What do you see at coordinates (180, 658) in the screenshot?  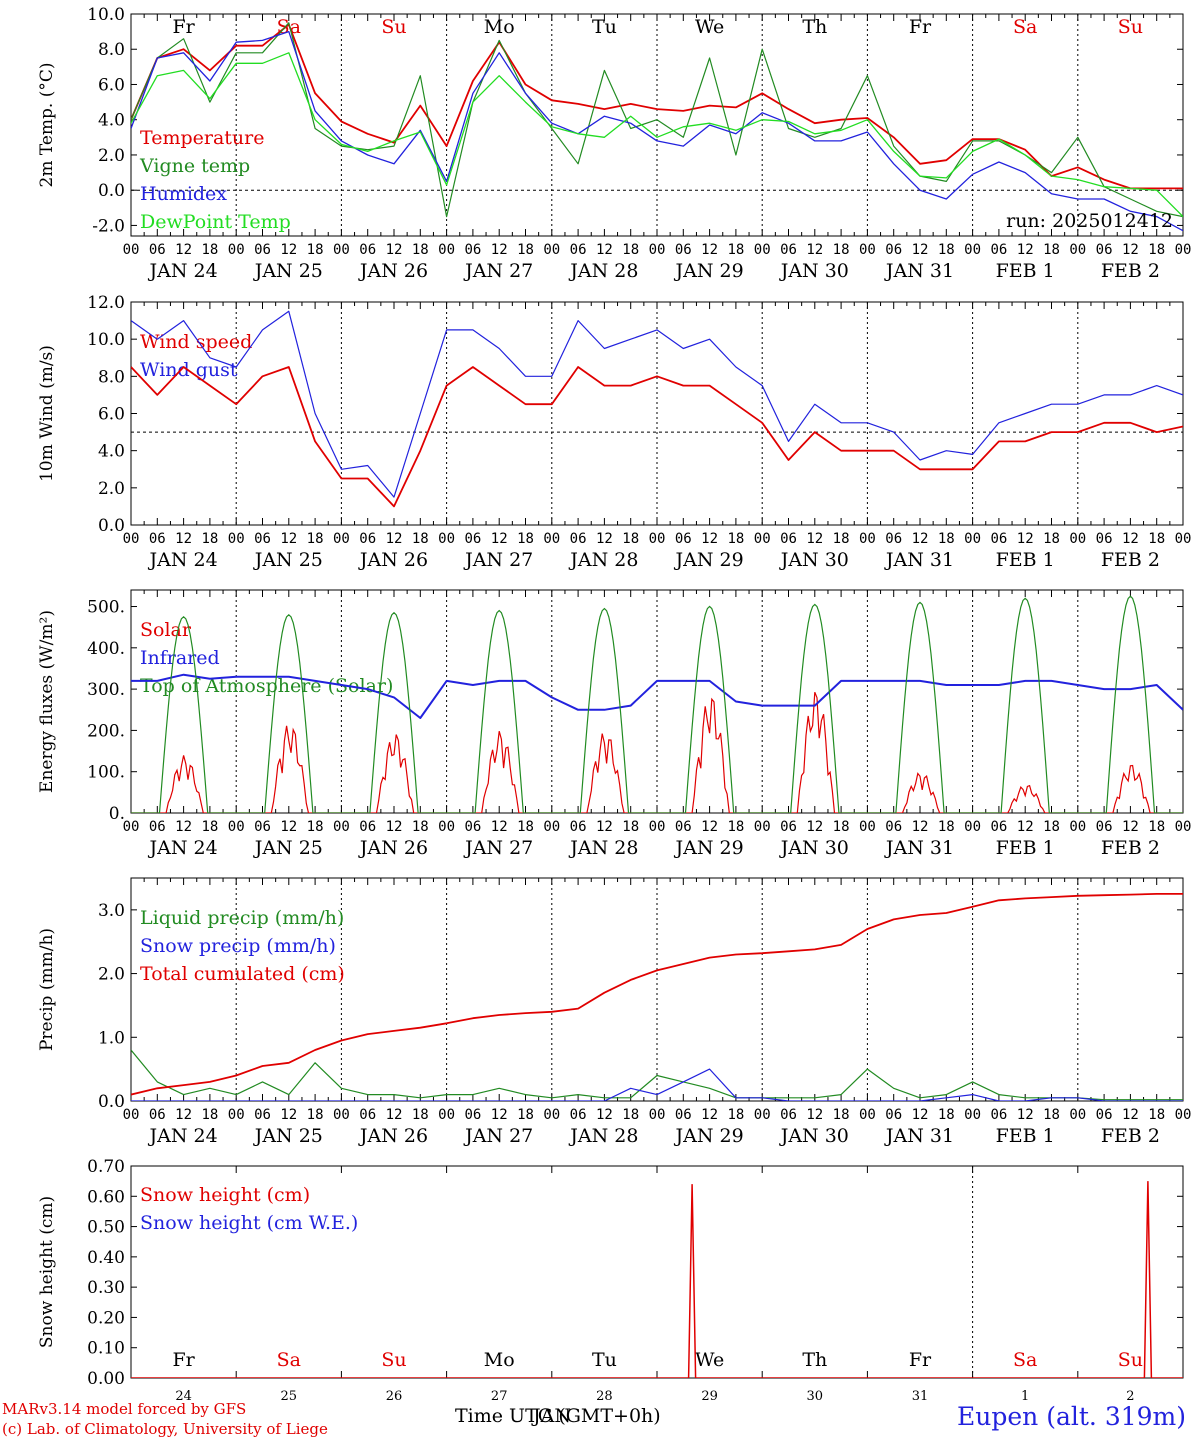 I see `legend-entry: Infrared` at bounding box center [180, 658].